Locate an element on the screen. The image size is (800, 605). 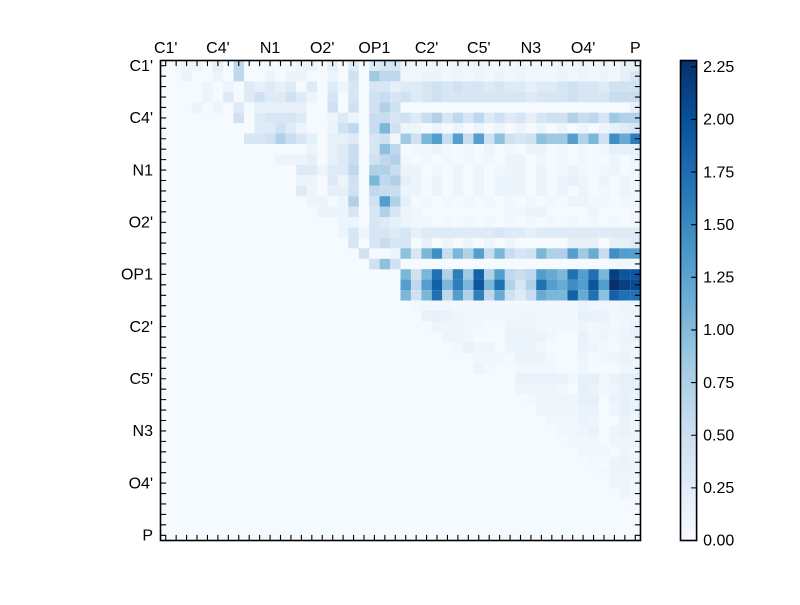
svg-text: 1.75 is located at coordinates (718, 172).